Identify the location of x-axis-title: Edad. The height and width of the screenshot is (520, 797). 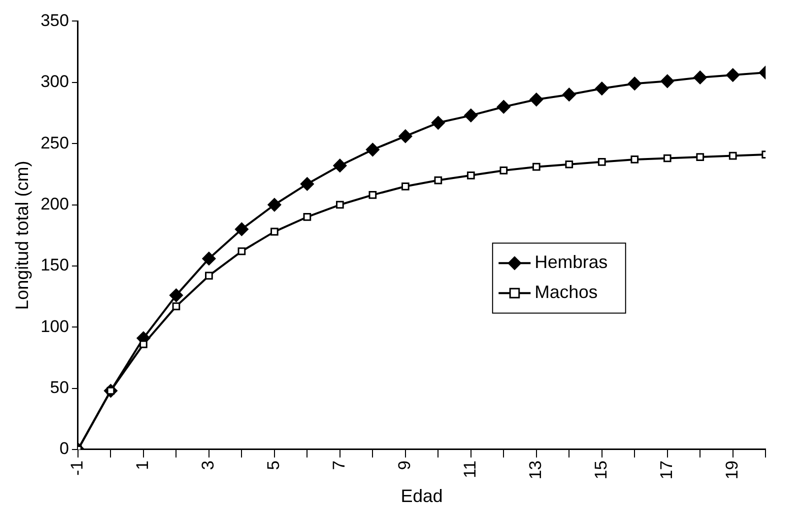
(421, 496).